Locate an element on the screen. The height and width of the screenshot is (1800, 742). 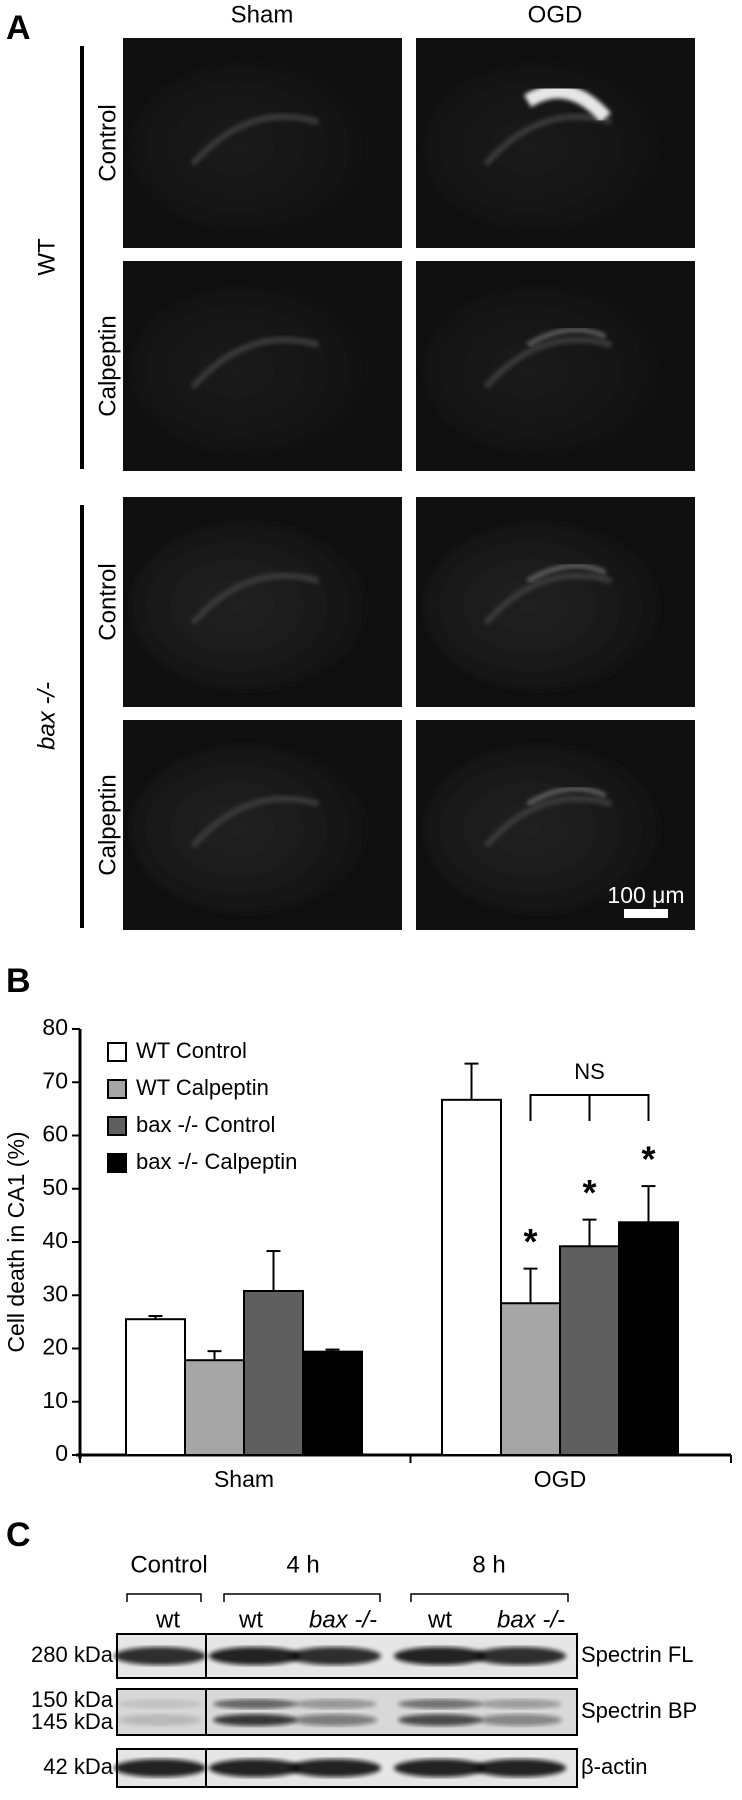
legend-label: WT Calpeptin is located at coordinates (202, 1087).